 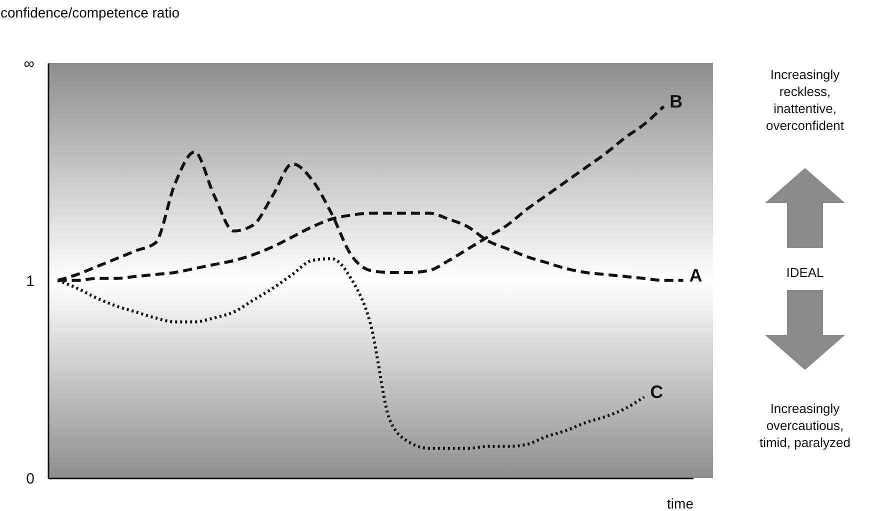 What do you see at coordinates (657, 392) in the screenshot?
I see `series-label: C` at bounding box center [657, 392].